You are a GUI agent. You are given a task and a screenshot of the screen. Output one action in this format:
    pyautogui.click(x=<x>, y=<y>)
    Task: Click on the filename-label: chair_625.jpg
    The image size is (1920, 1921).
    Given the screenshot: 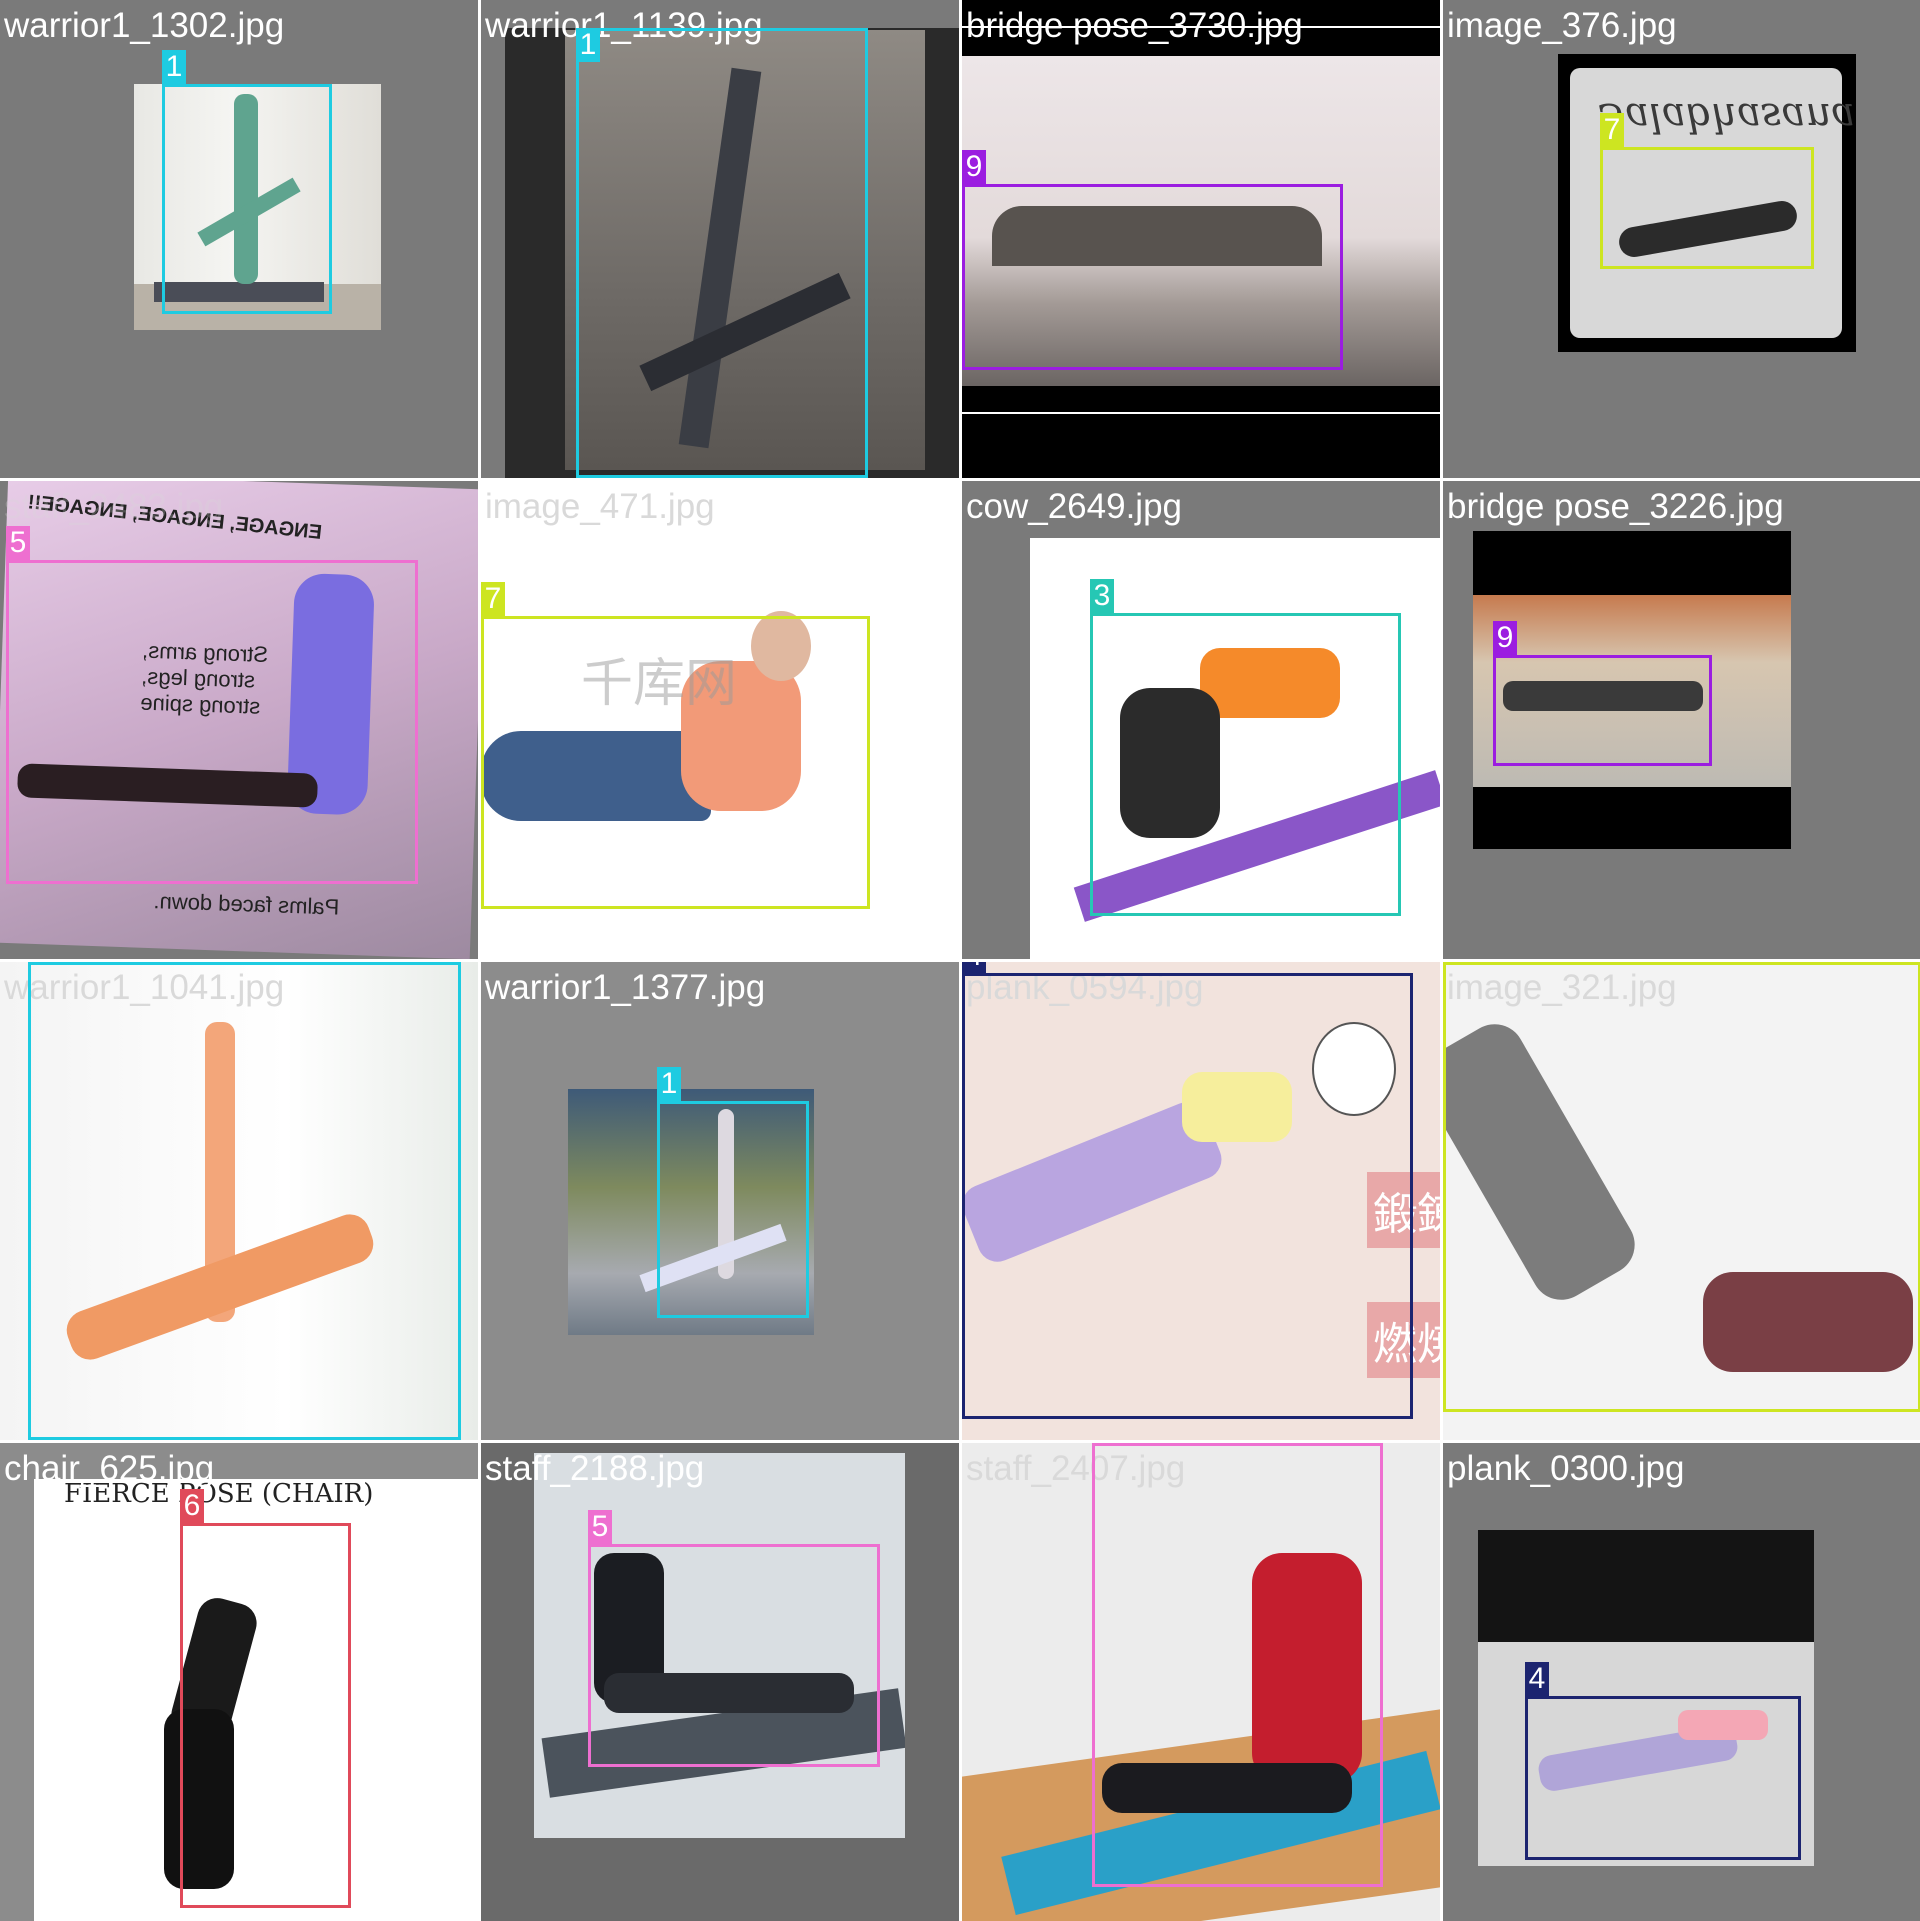 What is the action you would take?
    pyautogui.click(x=109, y=1468)
    